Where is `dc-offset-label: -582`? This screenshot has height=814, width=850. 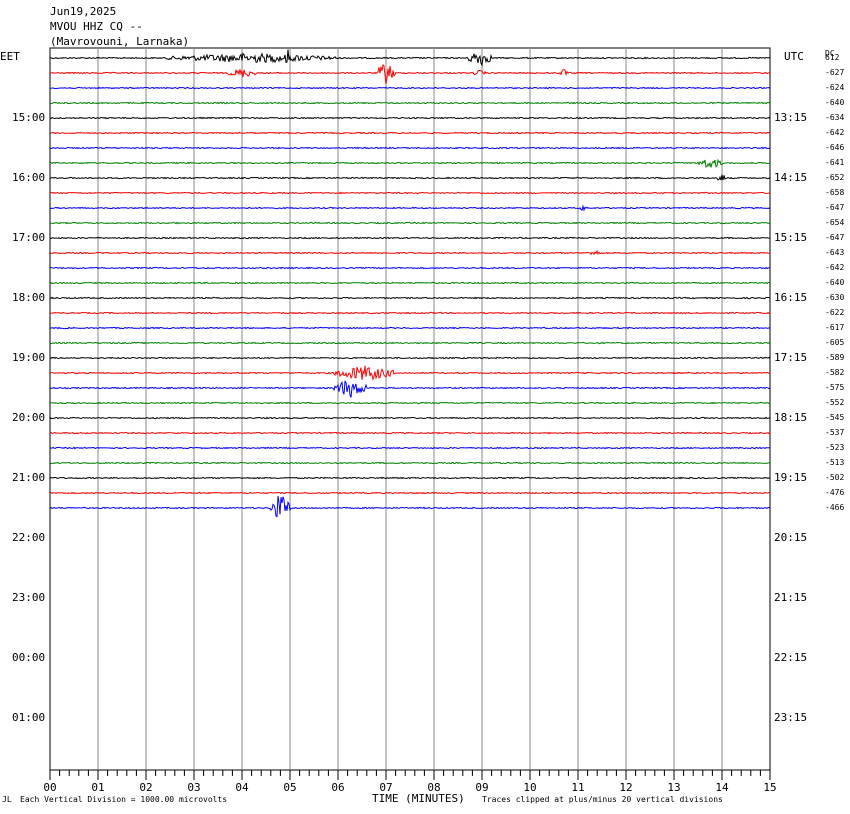
dc-offset-label: -582 is located at coordinates (835, 372).